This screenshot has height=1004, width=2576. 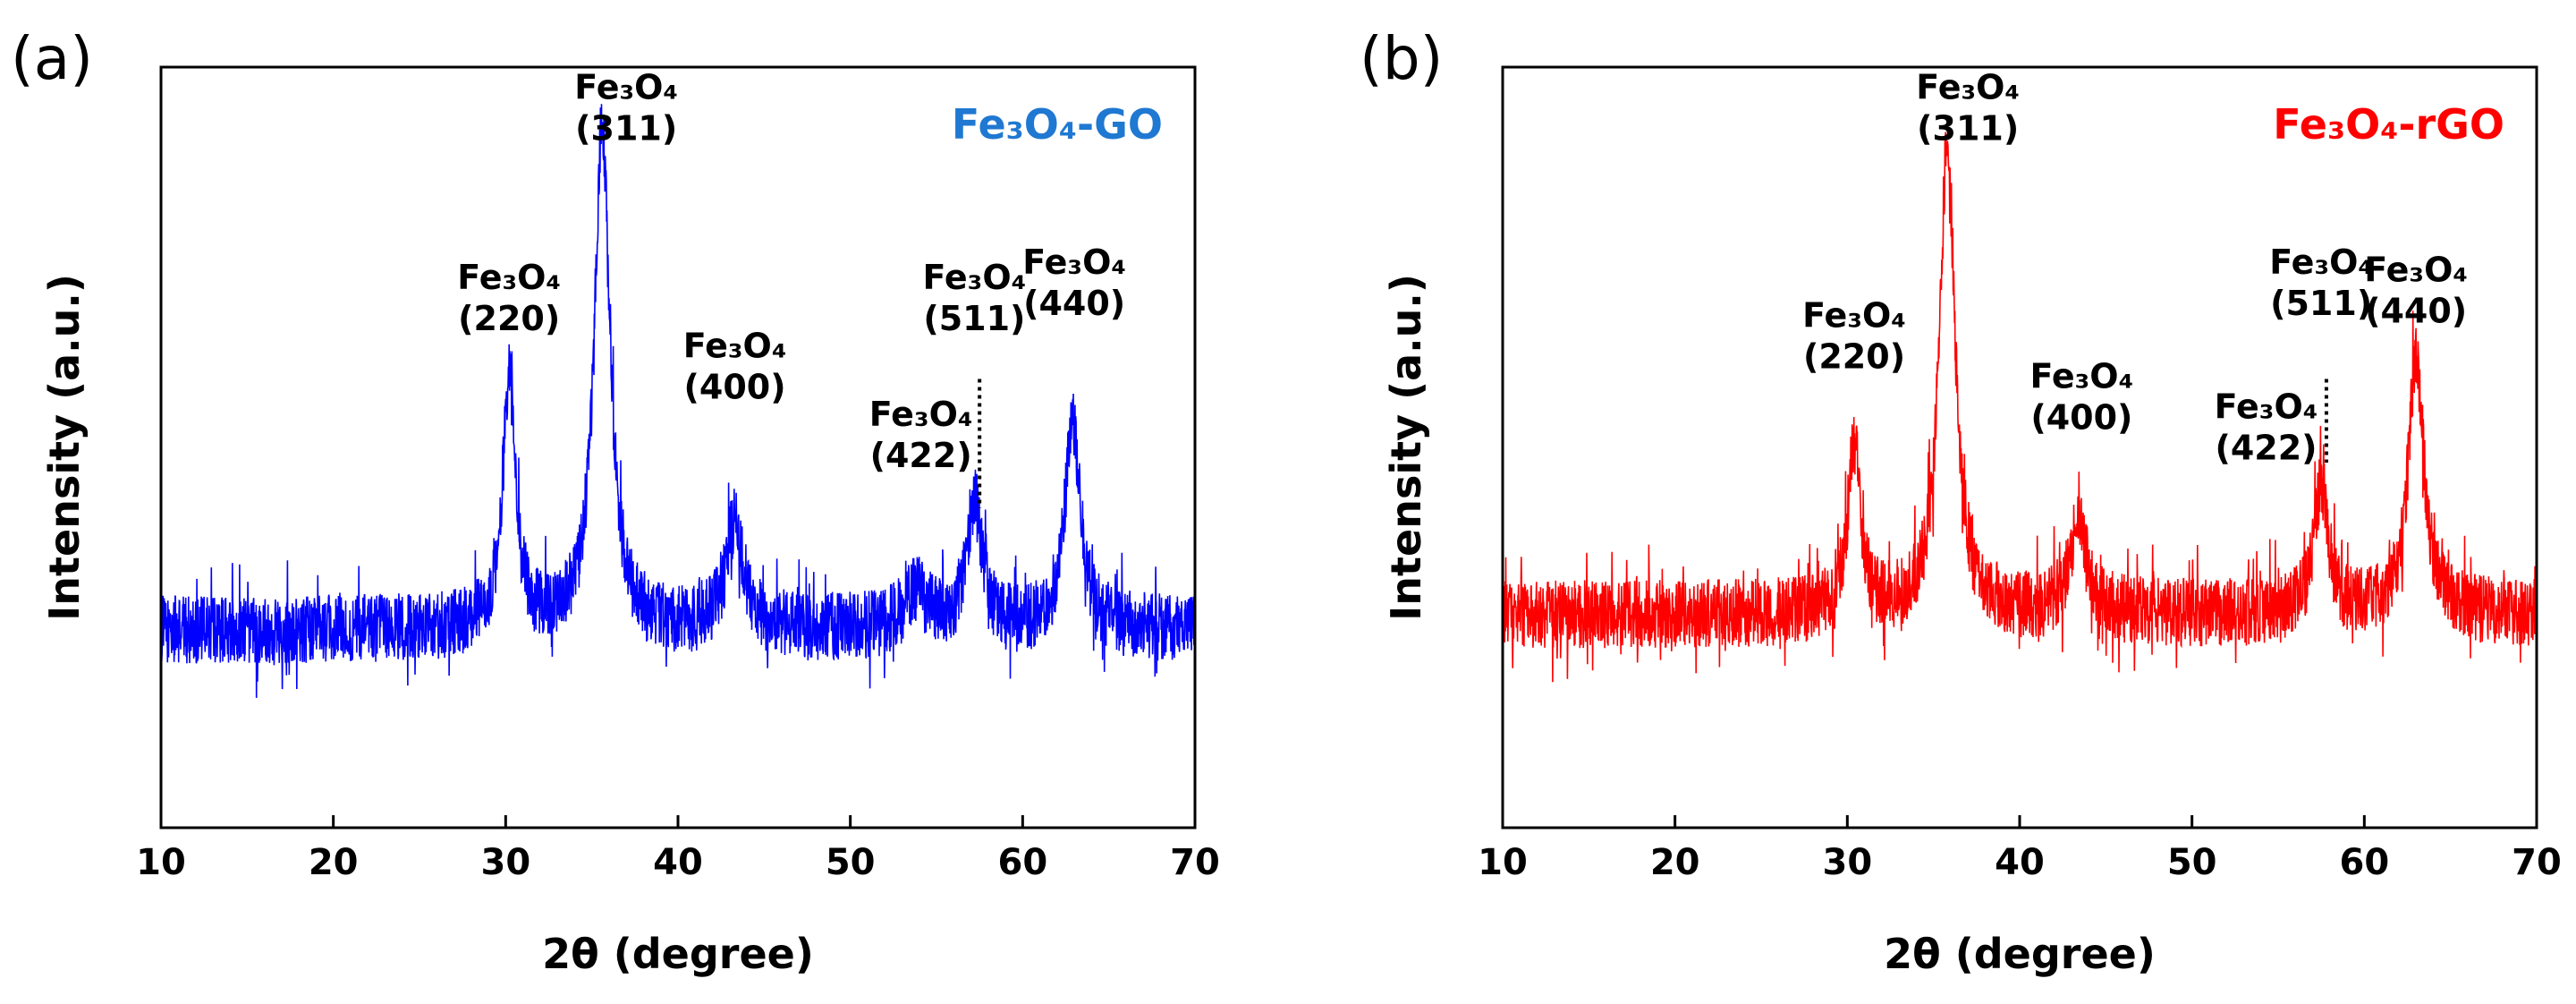 I want to click on panel-label: (b), so click(x=1401, y=58).